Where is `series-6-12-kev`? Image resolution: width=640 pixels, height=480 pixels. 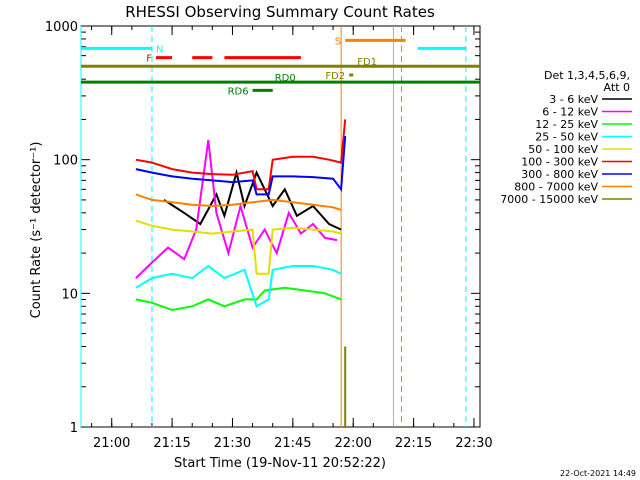
series-6-12-kev is located at coordinates (236, 209).